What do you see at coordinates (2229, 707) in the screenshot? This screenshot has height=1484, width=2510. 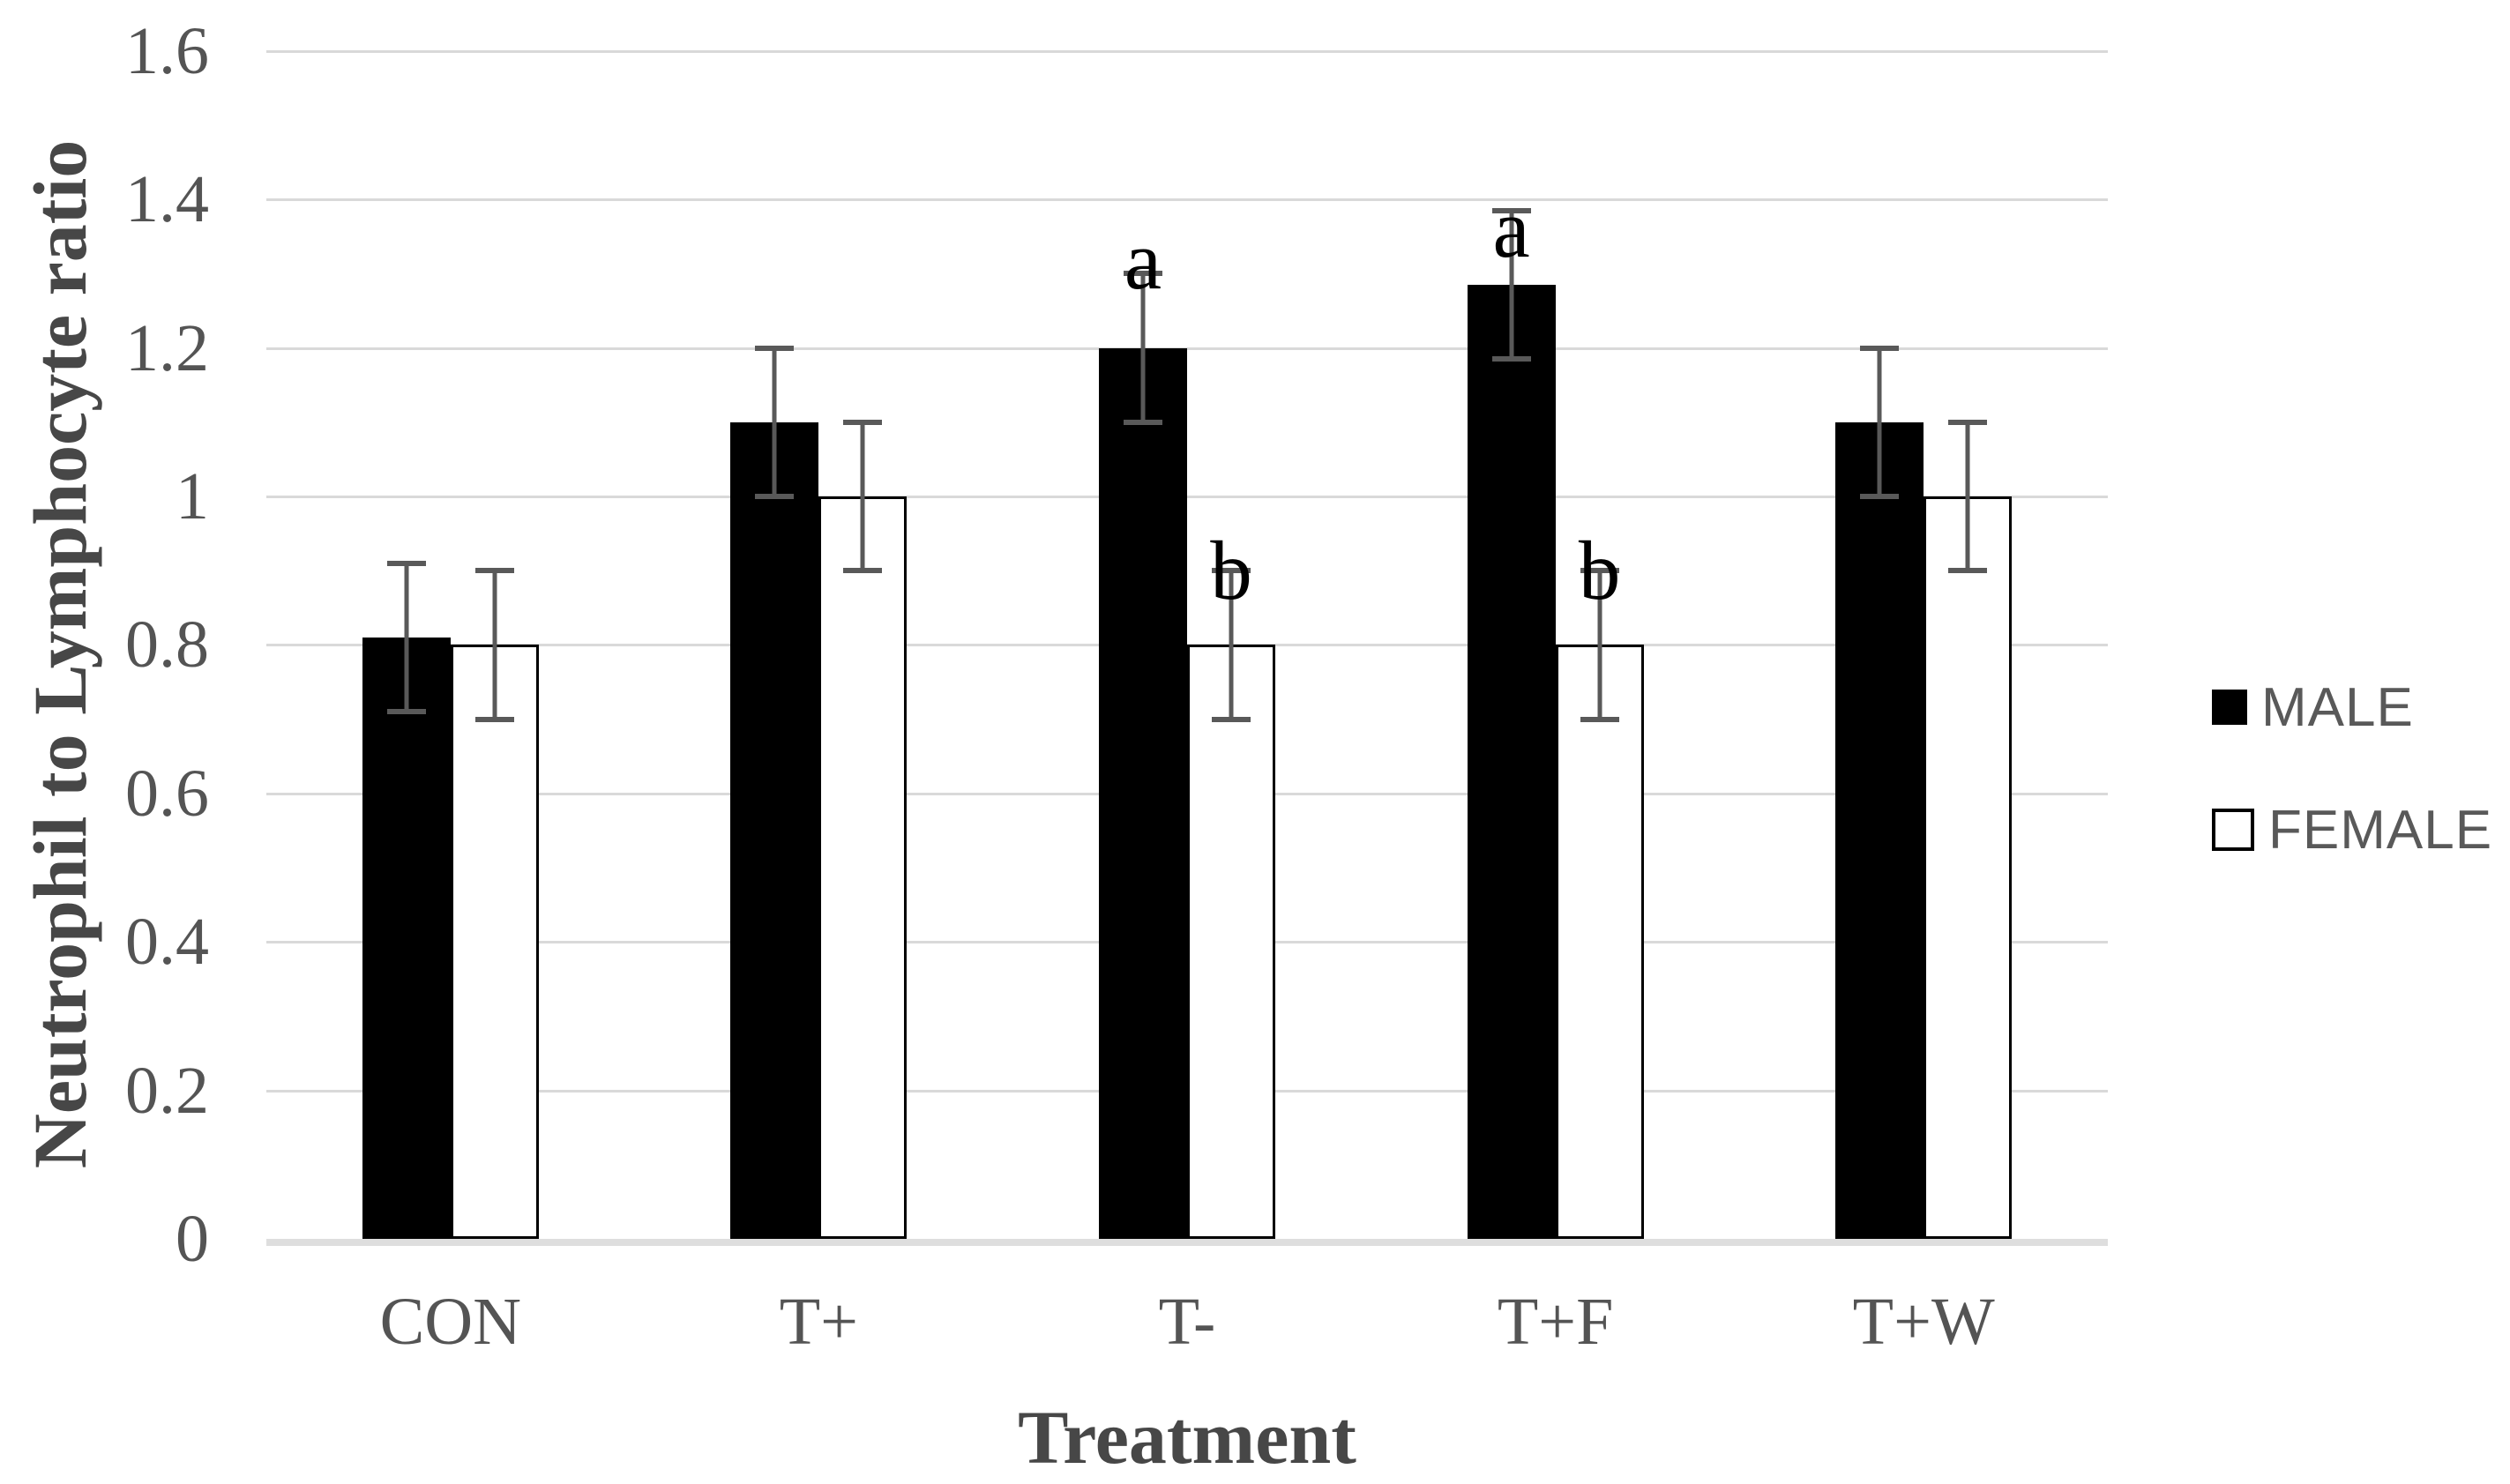 I see `legend-swatch-male` at bounding box center [2229, 707].